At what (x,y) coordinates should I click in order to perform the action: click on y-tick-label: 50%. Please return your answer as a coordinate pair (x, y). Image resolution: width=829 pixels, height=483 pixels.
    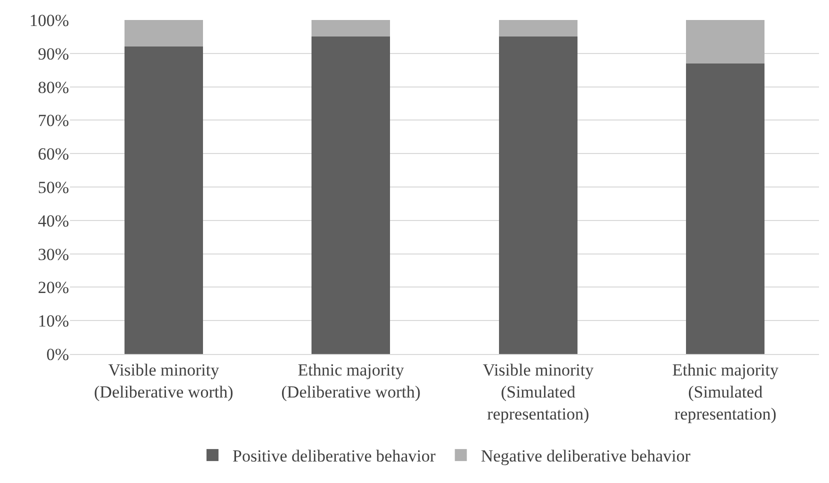
    Looking at the image, I should click on (53, 187).